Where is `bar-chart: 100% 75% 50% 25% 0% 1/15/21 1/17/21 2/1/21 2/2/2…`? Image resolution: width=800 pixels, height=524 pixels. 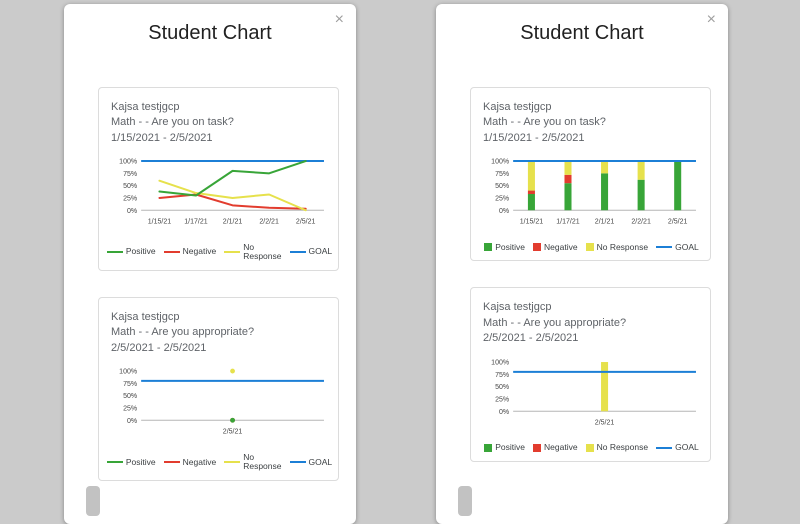 bar-chart: 100% 75% 50% 25% 0% 1/15/21 1/17/21 2/1/21 2/2/2… is located at coordinates (593, 192).